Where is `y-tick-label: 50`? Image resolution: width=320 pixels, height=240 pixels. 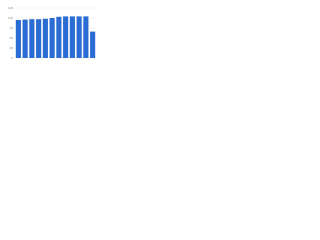 y-tick-label: 50 is located at coordinates (12, 38).